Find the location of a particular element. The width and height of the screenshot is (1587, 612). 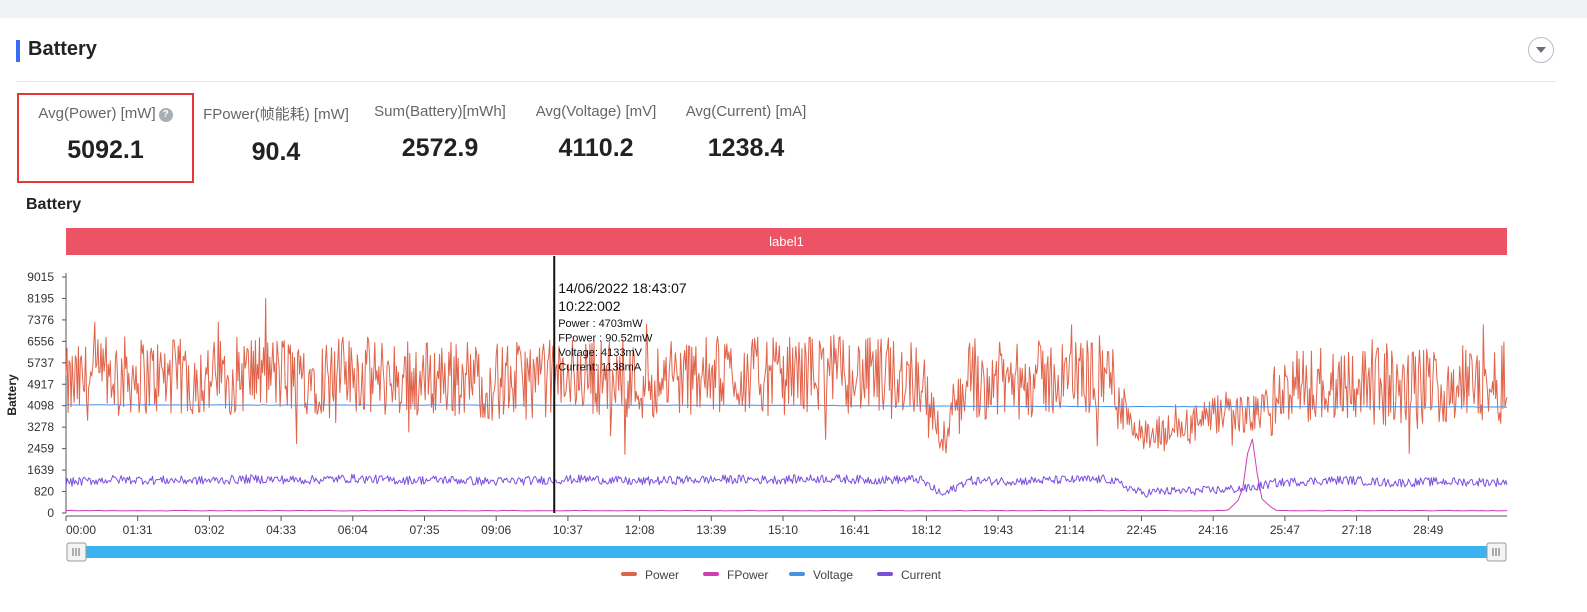

chart-legend: Power FPower Voltage Current is located at coordinates (793, 577).